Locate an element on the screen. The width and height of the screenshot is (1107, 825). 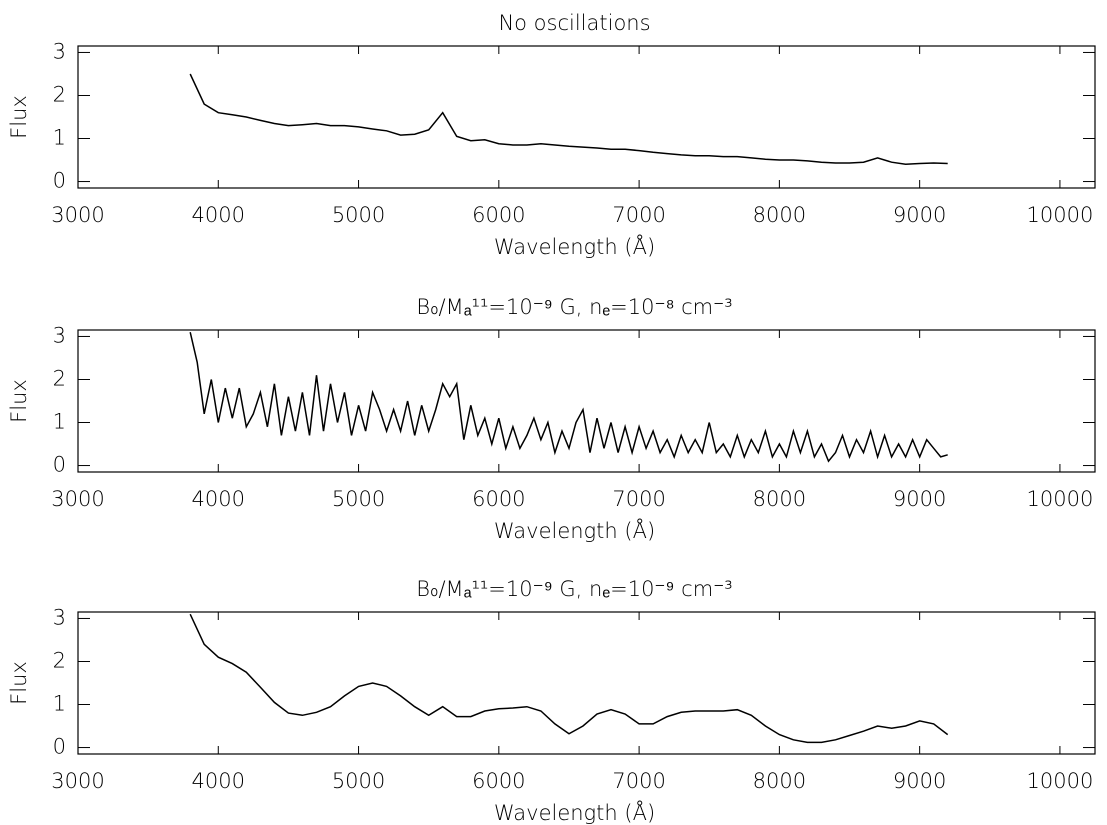
panel-title: B₀/Mₐ¹¹=10⁻⁹ G, nₑ=10⁻⁹ cm⁻³ is located at coordinates (574, 589).